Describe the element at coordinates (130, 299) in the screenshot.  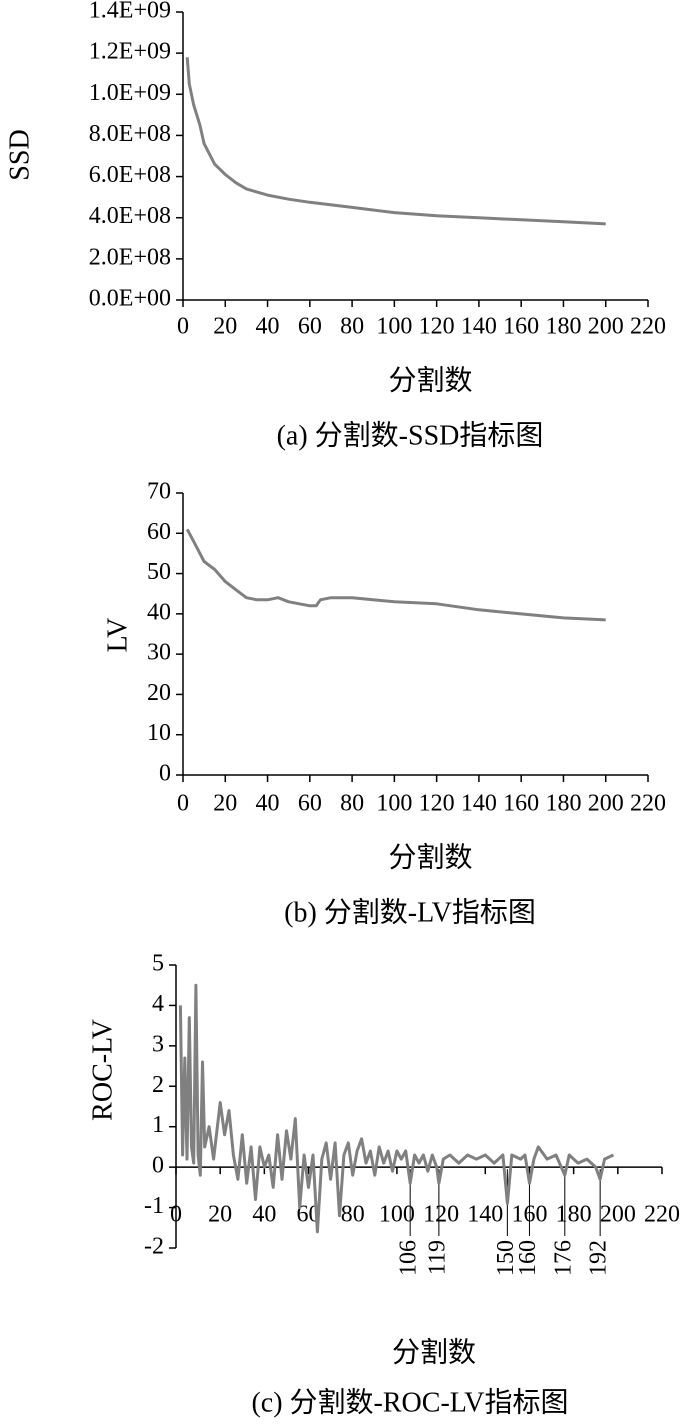
I see `y-tick-label: 0.0E+00` at that location.